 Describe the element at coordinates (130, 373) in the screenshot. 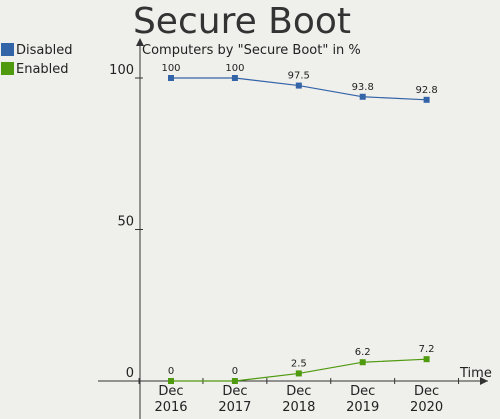

I see `y-tick-label: 0` at that location.